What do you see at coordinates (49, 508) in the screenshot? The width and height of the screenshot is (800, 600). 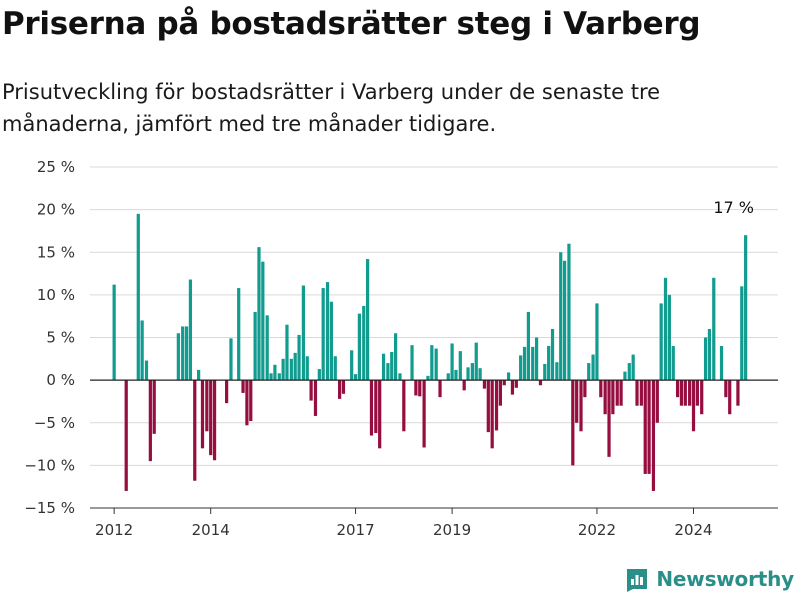 I see `y-tick-label: −15 %` at bounding box center [49, 508].